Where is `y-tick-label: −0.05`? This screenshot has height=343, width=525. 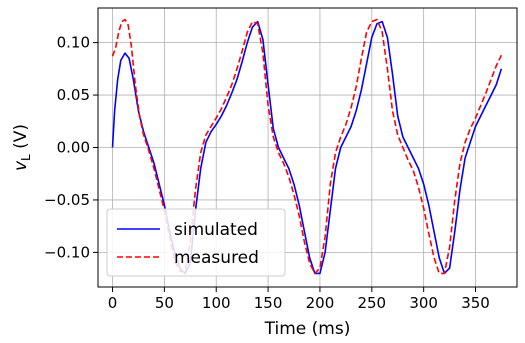 y-tick-label: −0.05 is located at coordinates (67, 200).